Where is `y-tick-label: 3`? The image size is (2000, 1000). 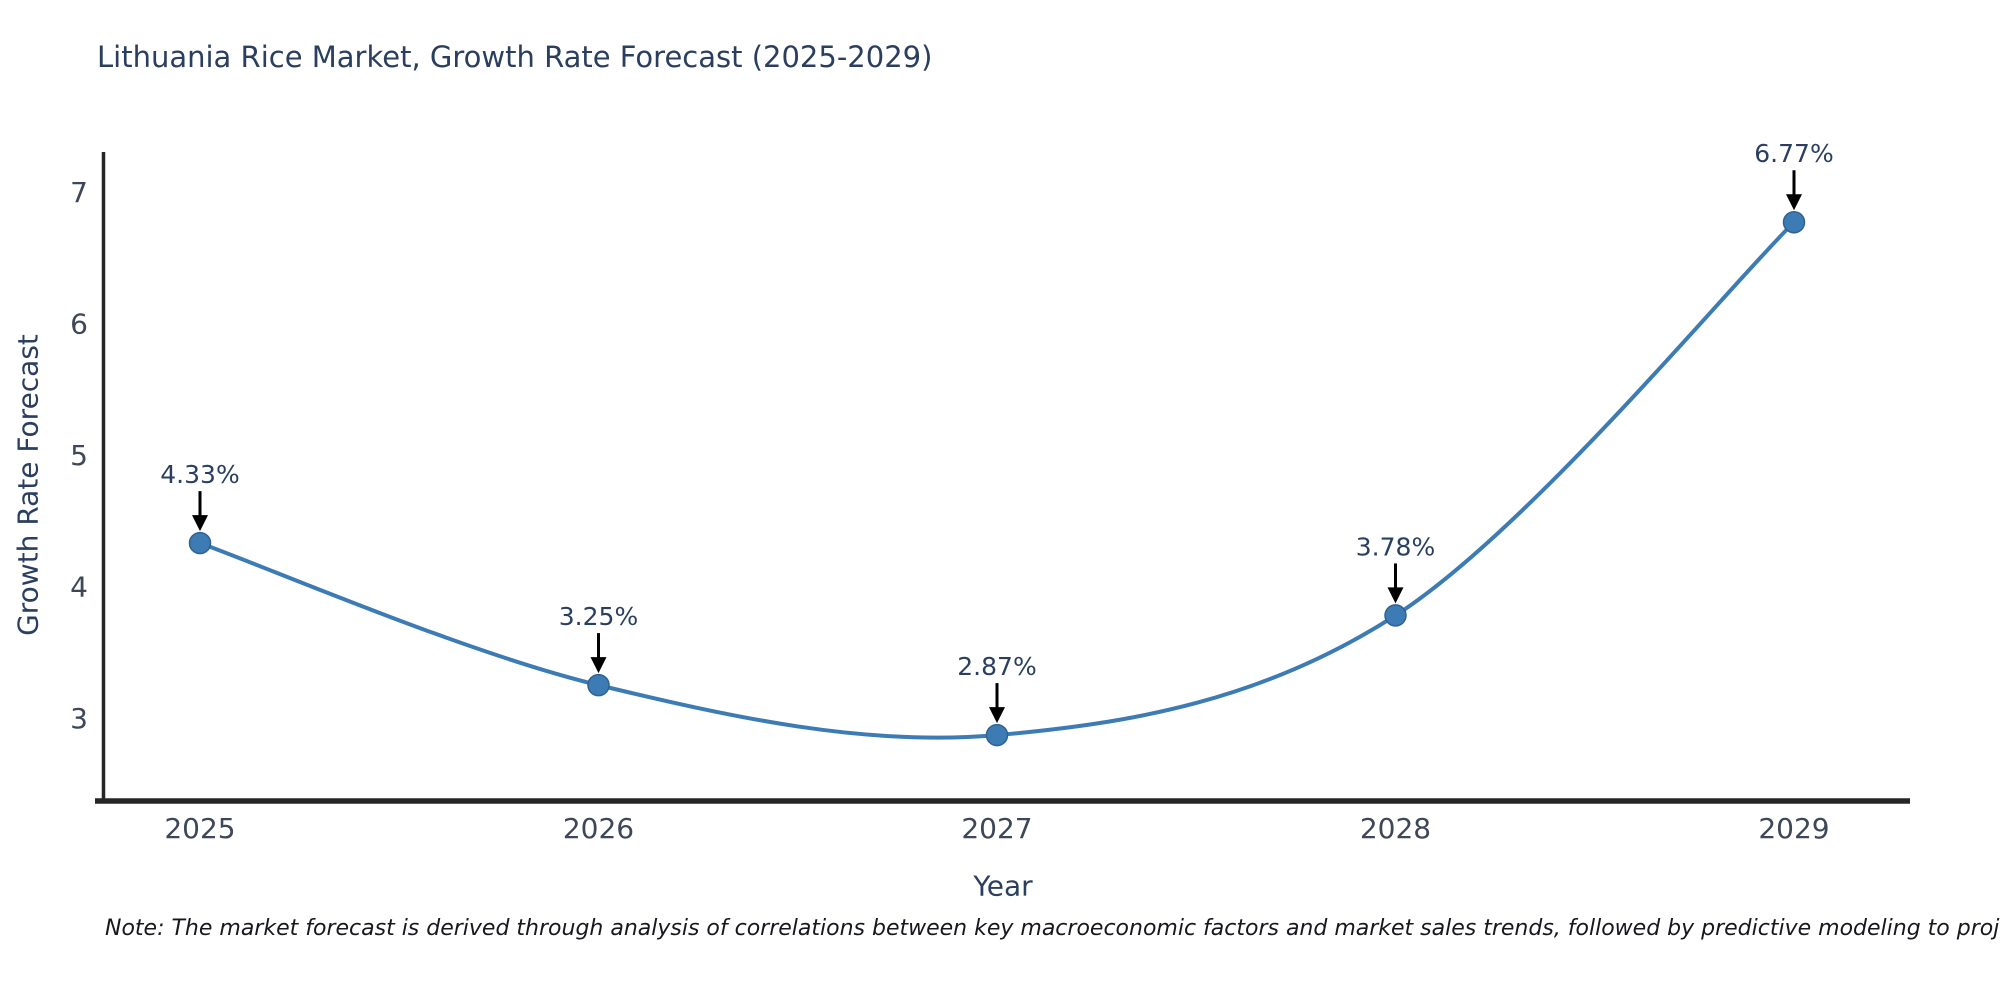
y-tick-label: 3 is located at coordinates (79, 718).